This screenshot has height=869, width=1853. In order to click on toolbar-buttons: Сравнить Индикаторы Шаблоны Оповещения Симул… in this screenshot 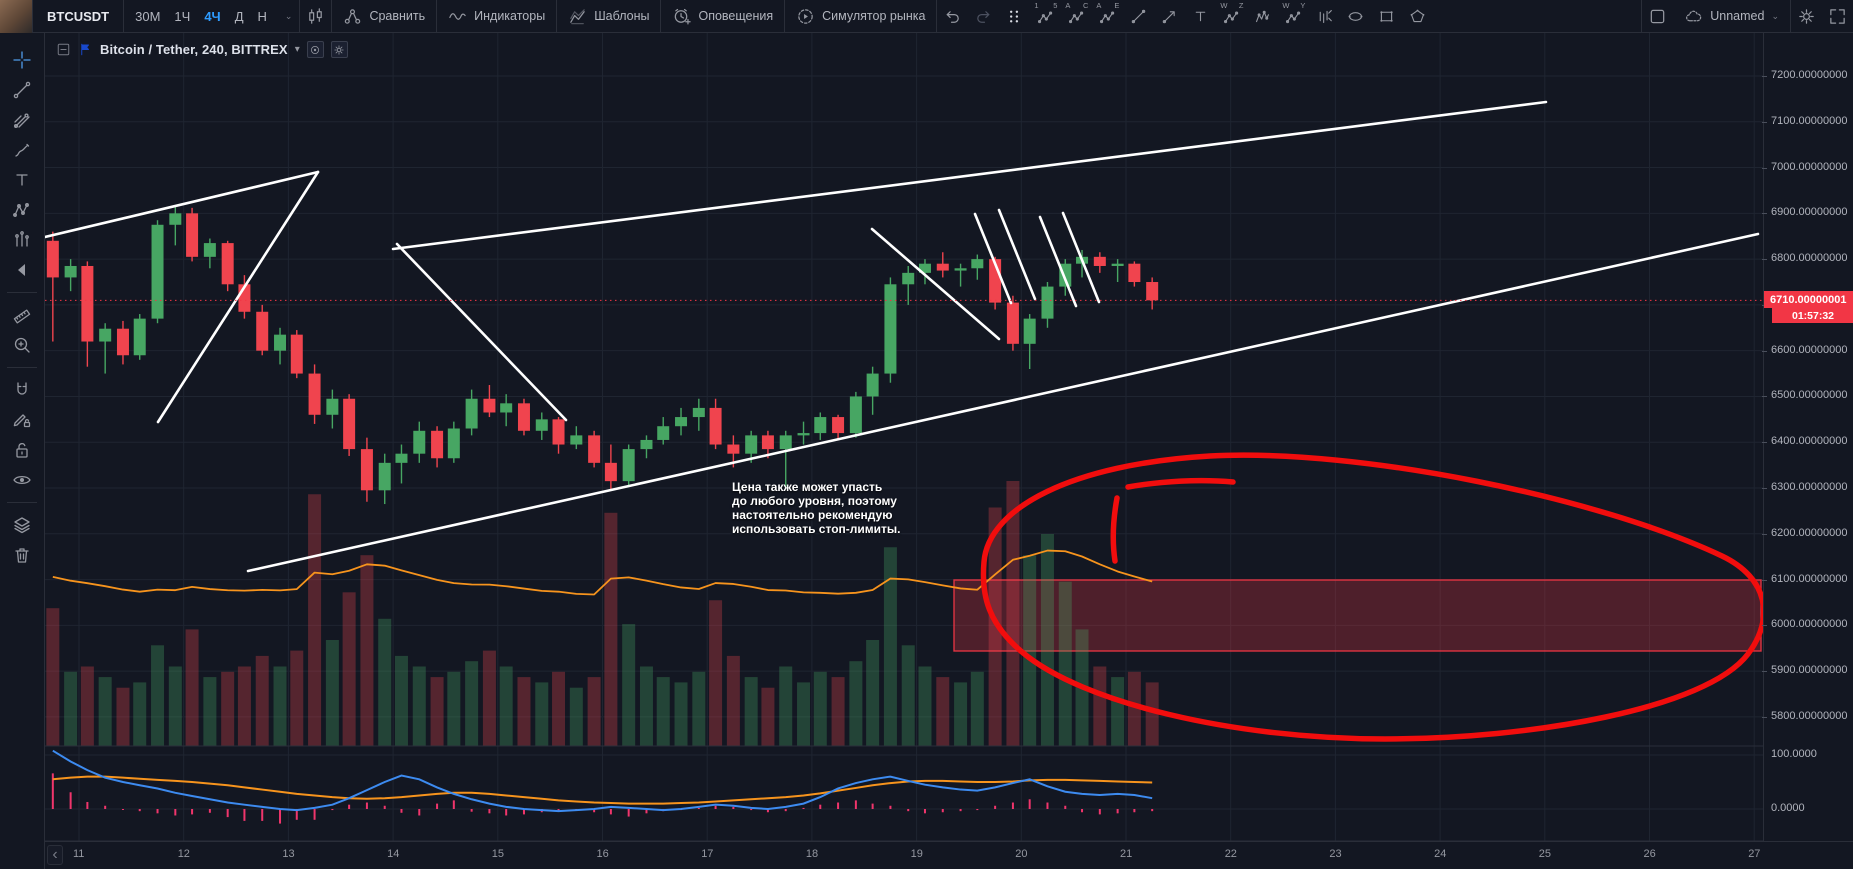, I will do `click(635, 16)`.